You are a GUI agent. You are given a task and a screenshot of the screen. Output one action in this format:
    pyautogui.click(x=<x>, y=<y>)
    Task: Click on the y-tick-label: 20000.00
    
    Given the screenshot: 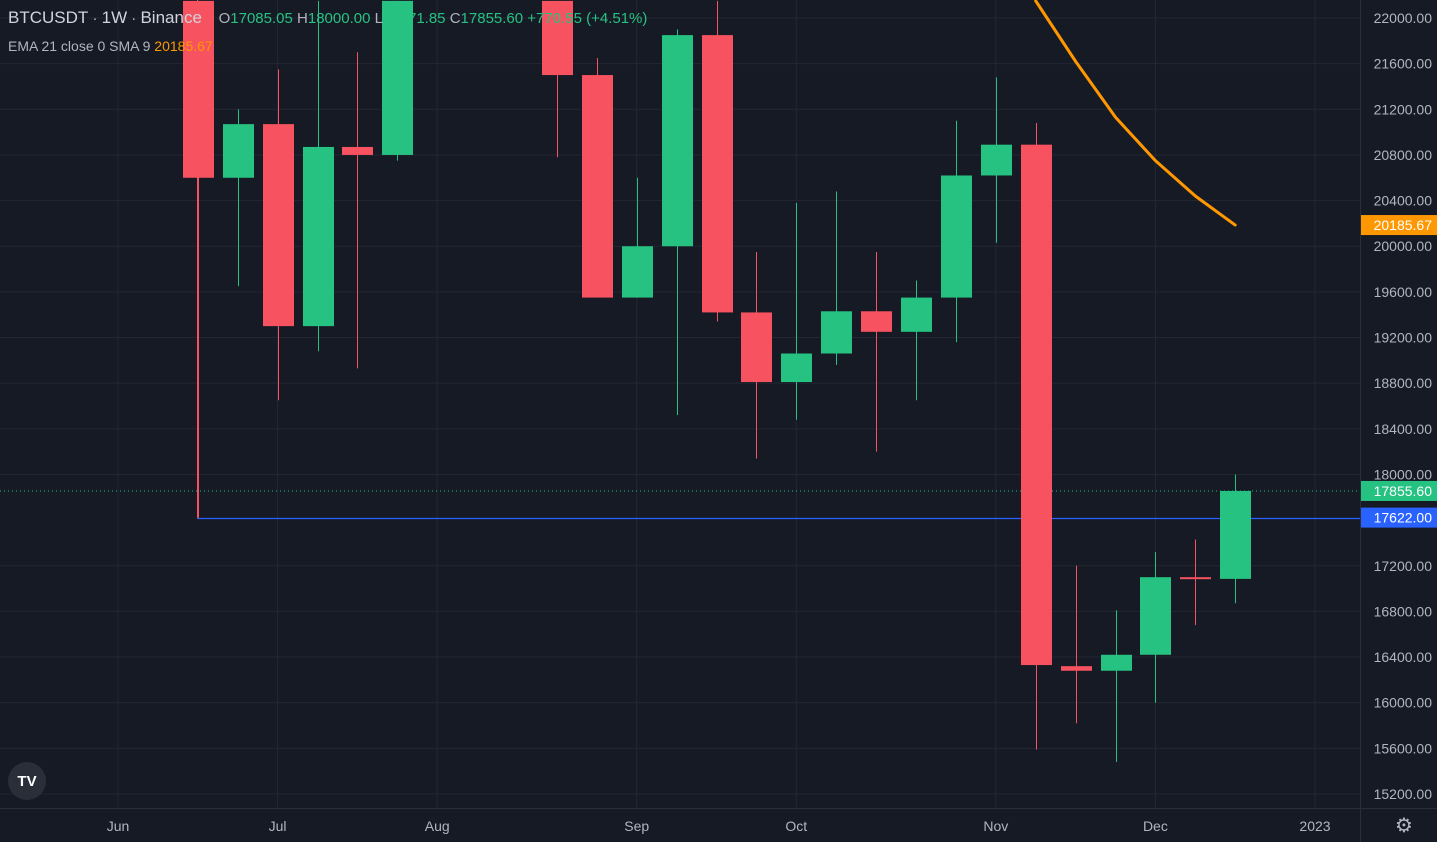 What is the action you would take?
    pyautogui.click(x=1403, y=246)
    